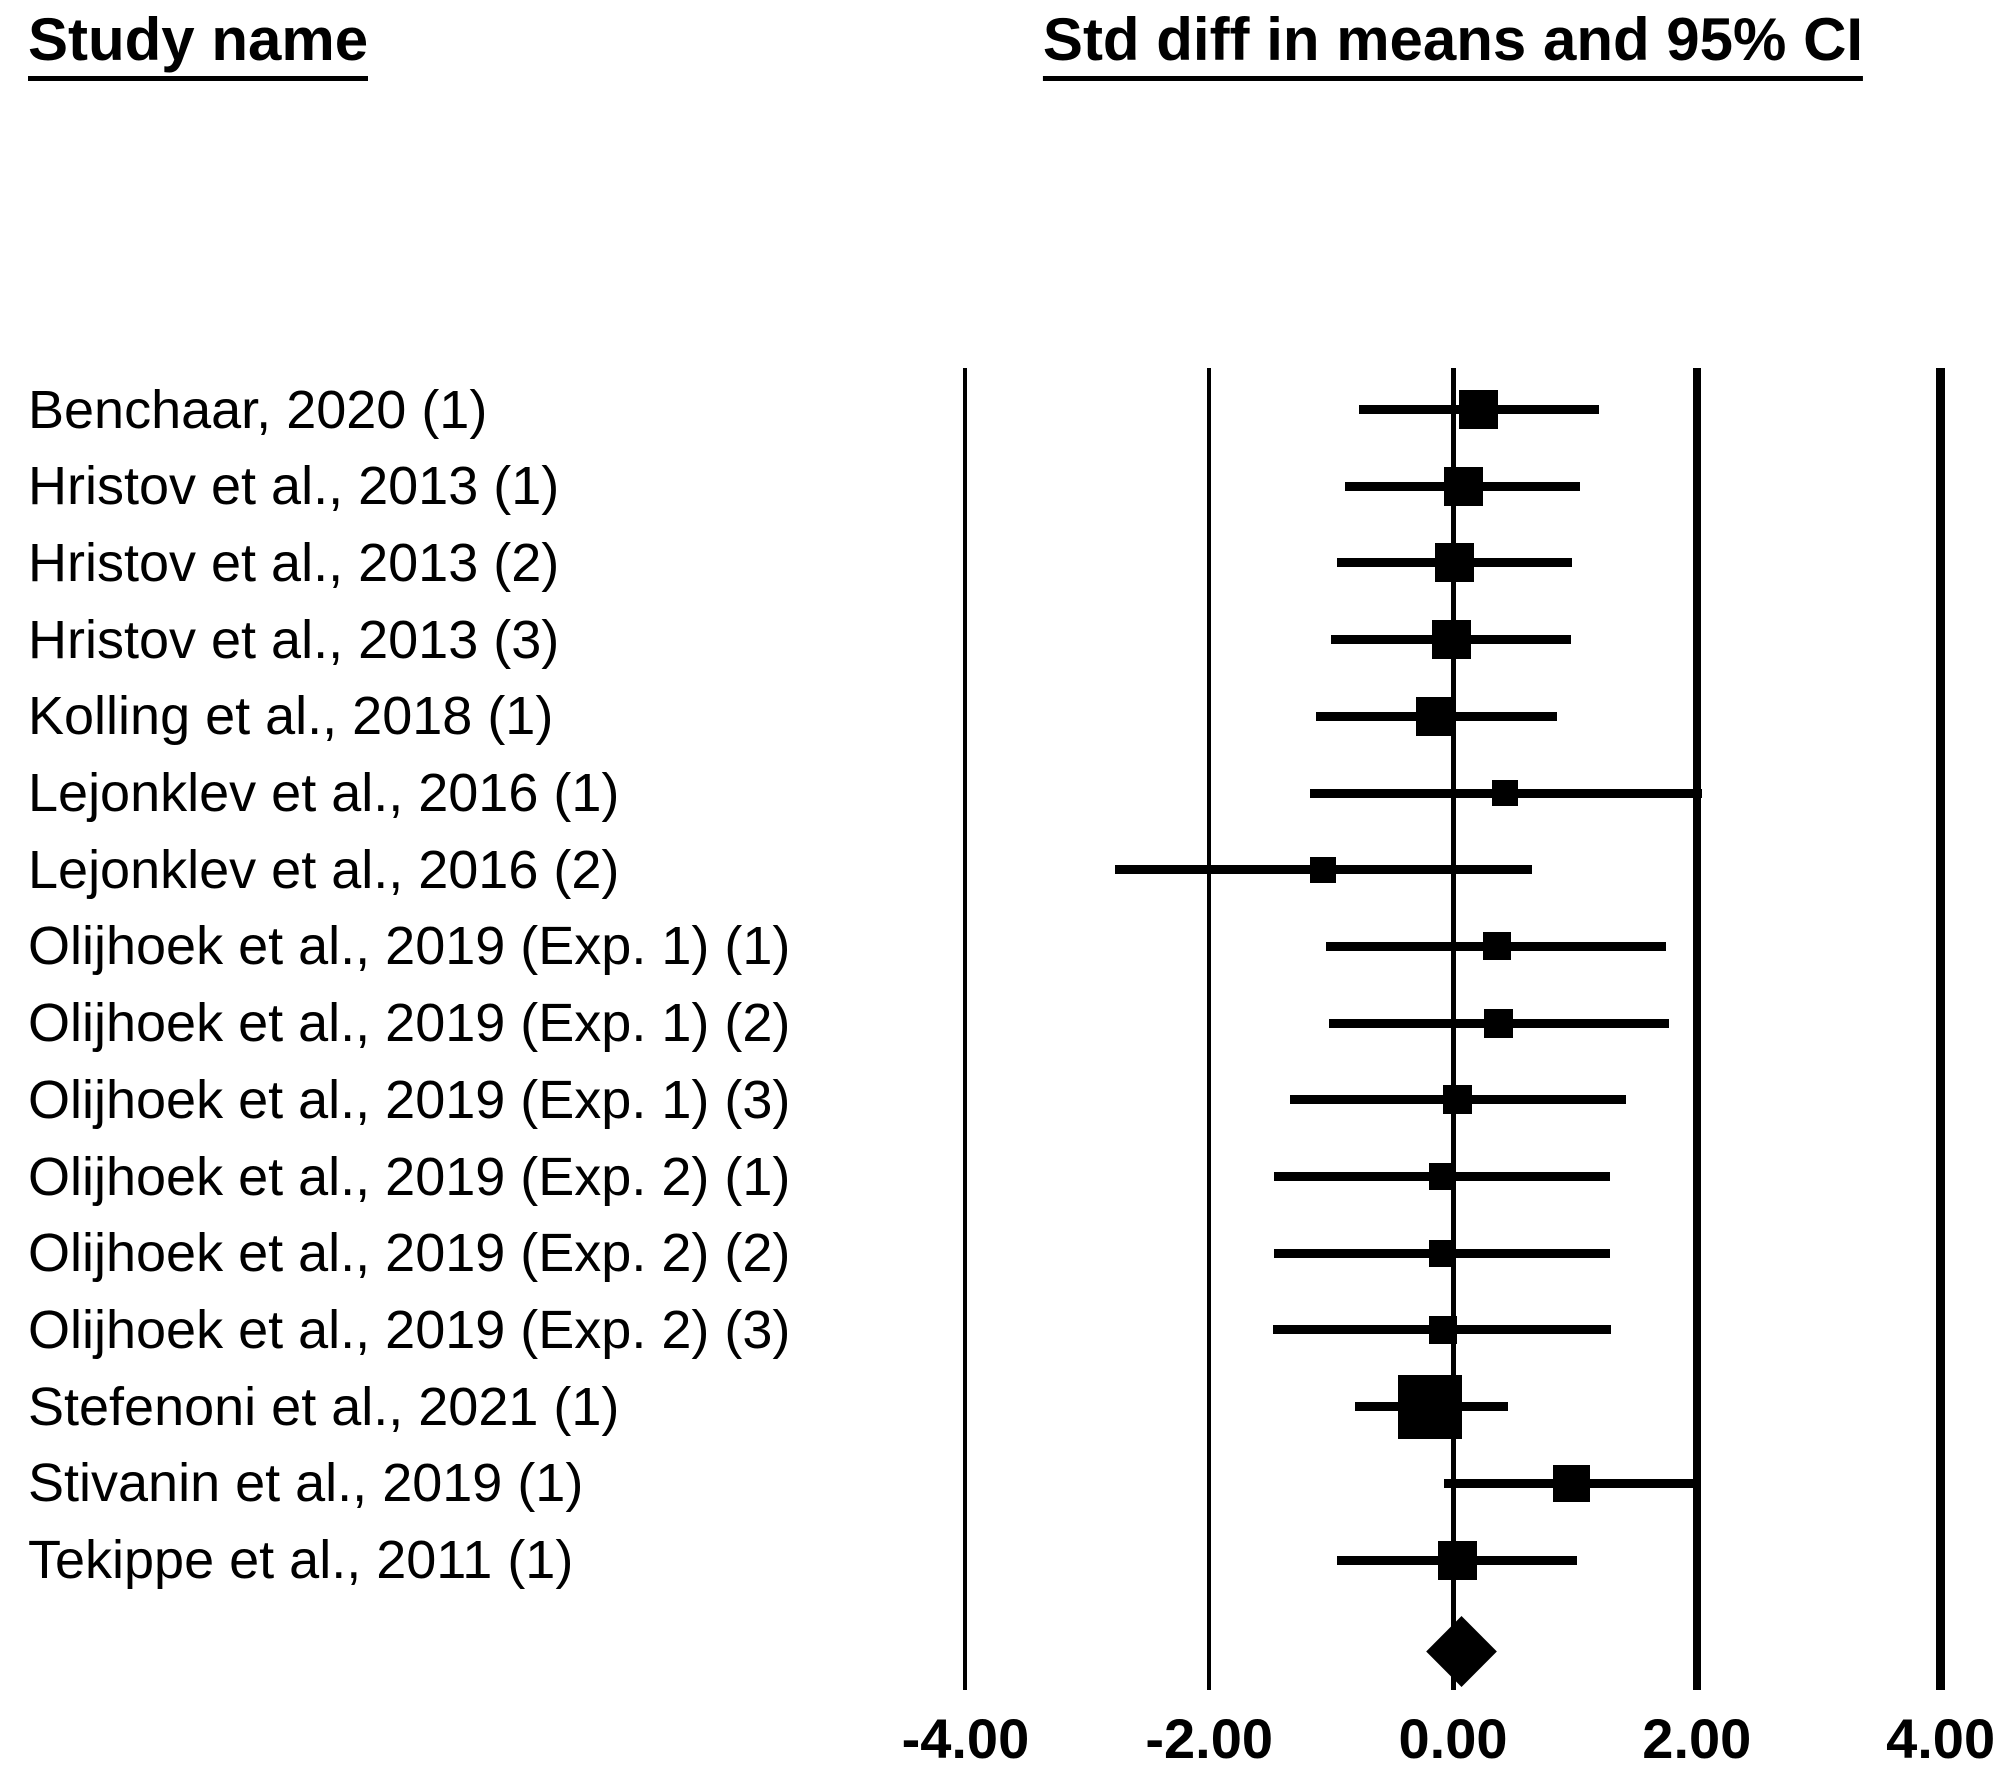 The width and height of the screenshot is (2008, 1784). Describe the element at coordinates (198, 45) in the screenshot. I see `study-name-column-header: Study name` at that location.